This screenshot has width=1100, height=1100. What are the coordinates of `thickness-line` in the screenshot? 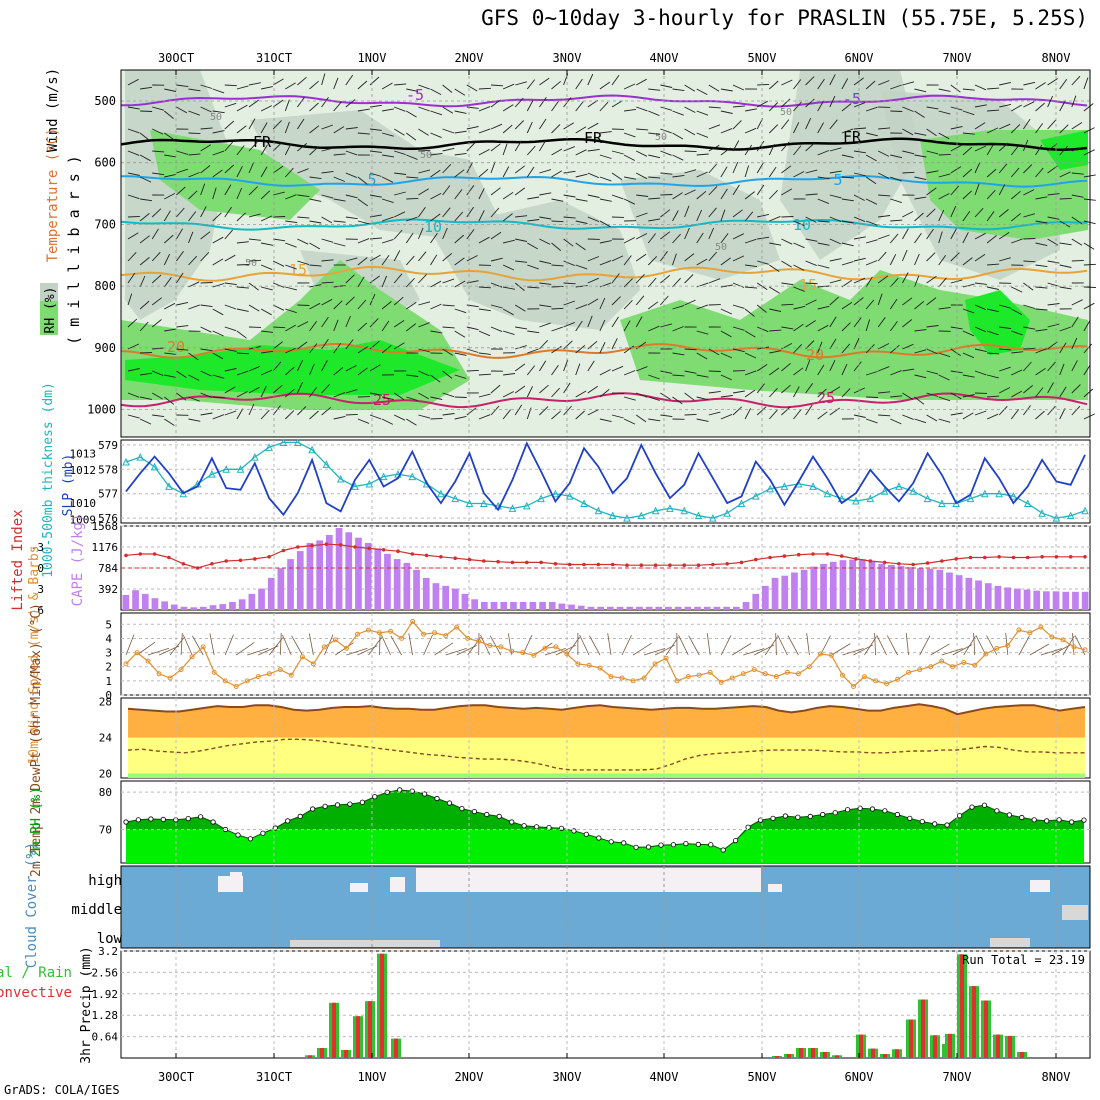 It's located at (605, 480).